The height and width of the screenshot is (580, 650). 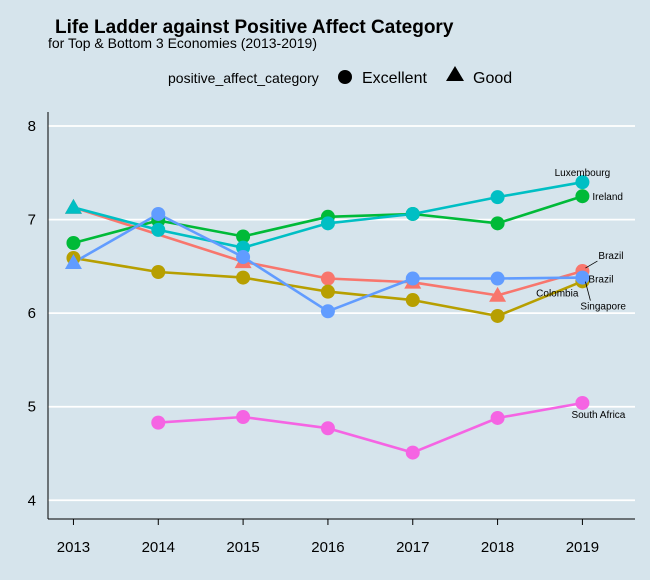 What do you see at coordinates (73, 547) in the screenshot?
I see `x-tick-label: 2013` at bounding box center [73, 547].